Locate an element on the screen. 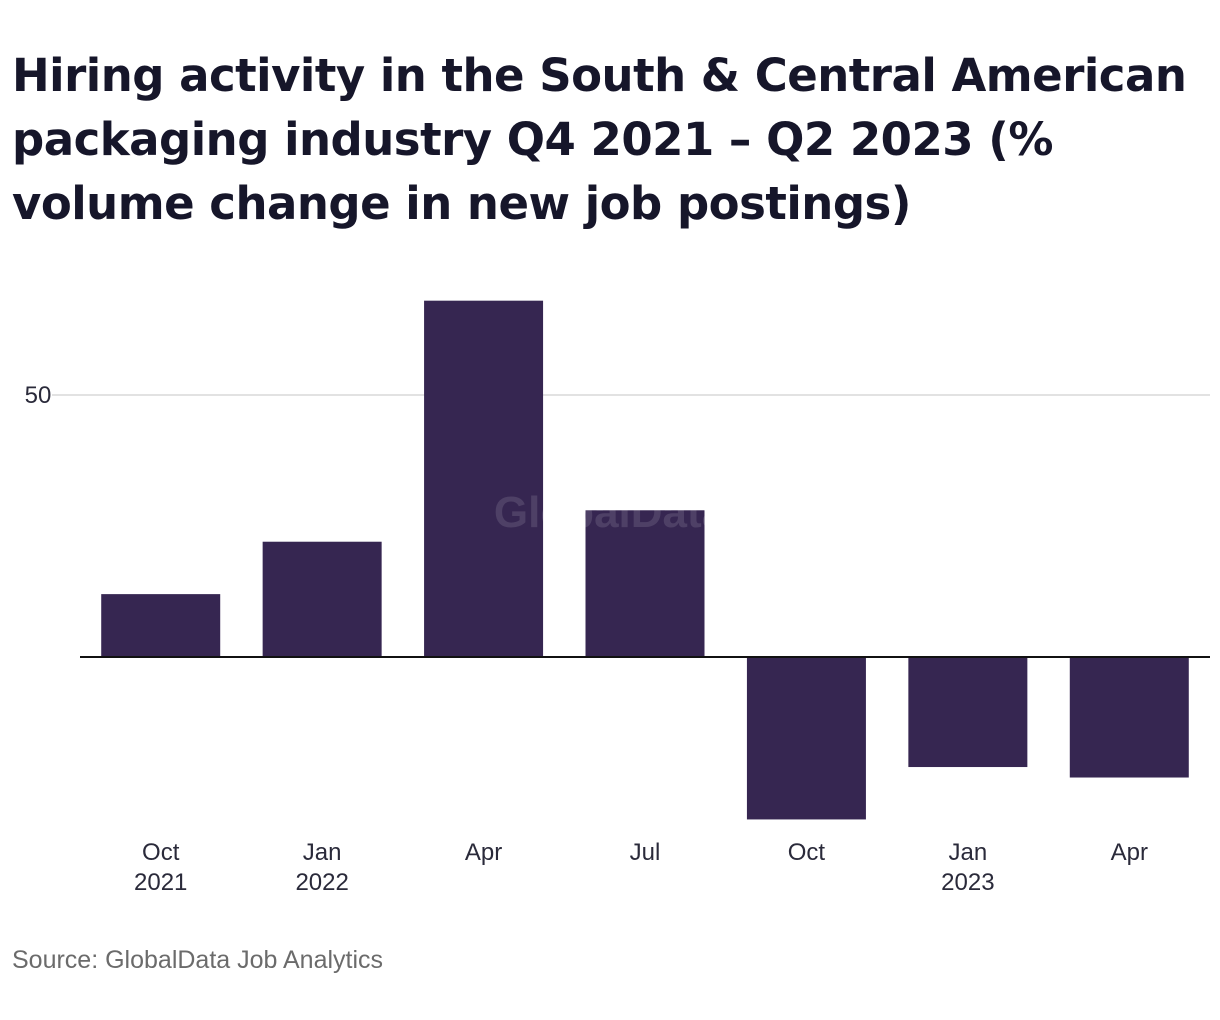 Image resolution: width=1220 pixels, height=1020 pixels. x-tick-label: 2021 is located at coordinates (160, 882).